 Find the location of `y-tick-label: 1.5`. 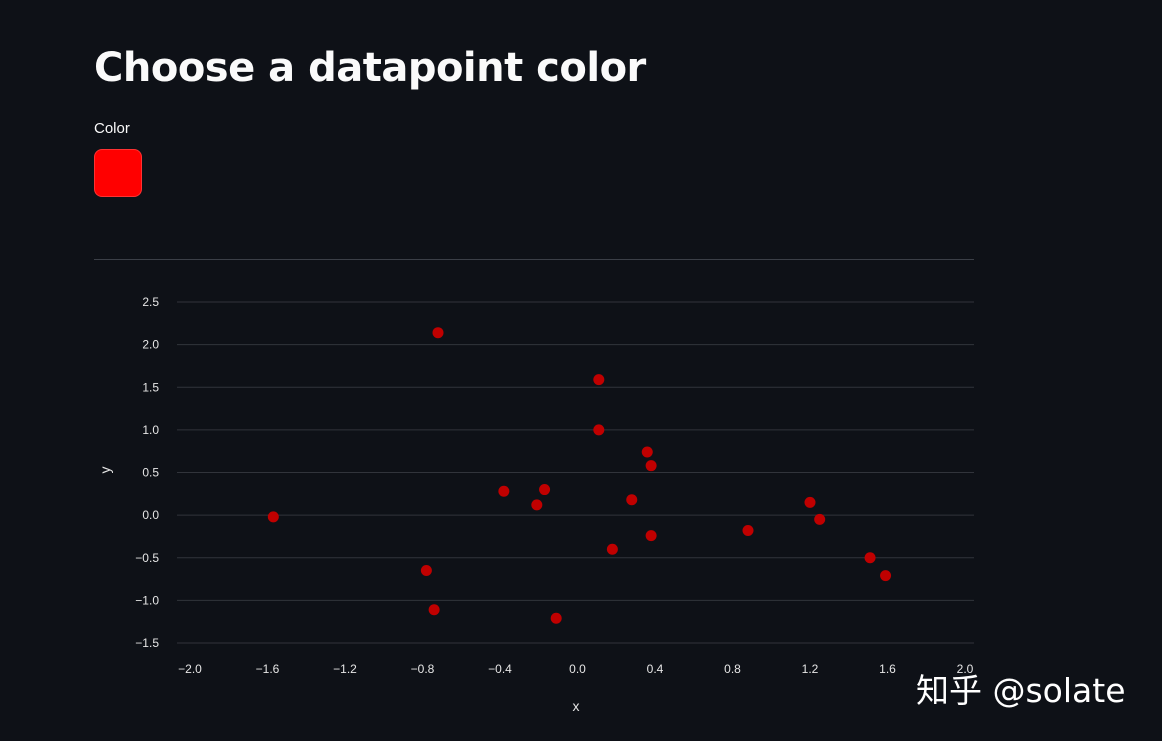

y-tick-label: 1.5 is located at coordinates (150, 387).